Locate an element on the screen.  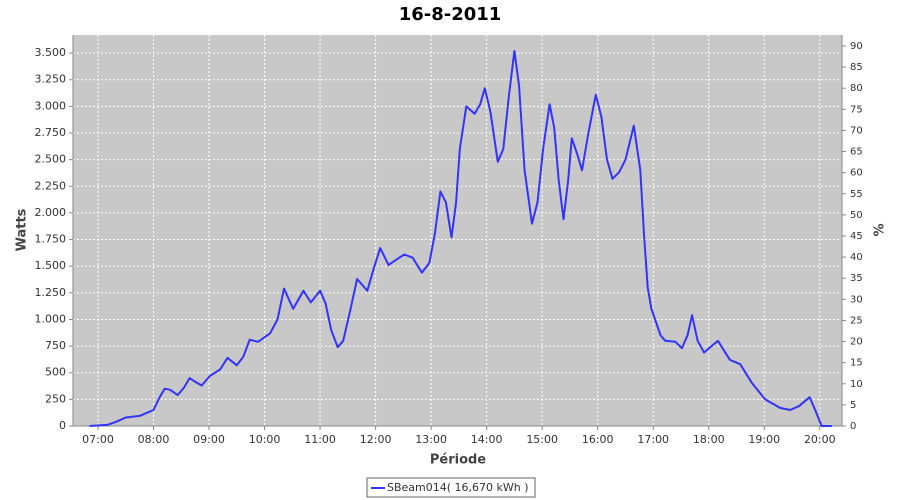
x-tick-label: 16:00 is located at coordinates (598, 439).